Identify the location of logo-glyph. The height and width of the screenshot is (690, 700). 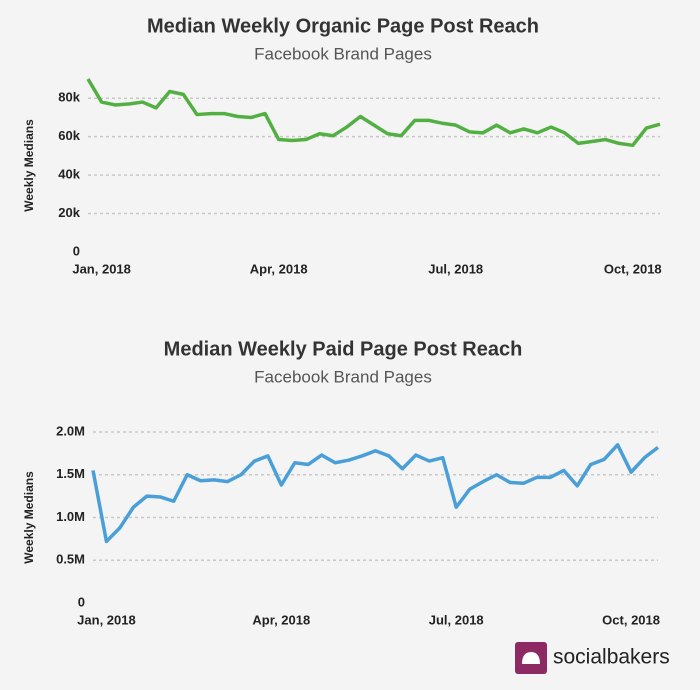
(531, 658).